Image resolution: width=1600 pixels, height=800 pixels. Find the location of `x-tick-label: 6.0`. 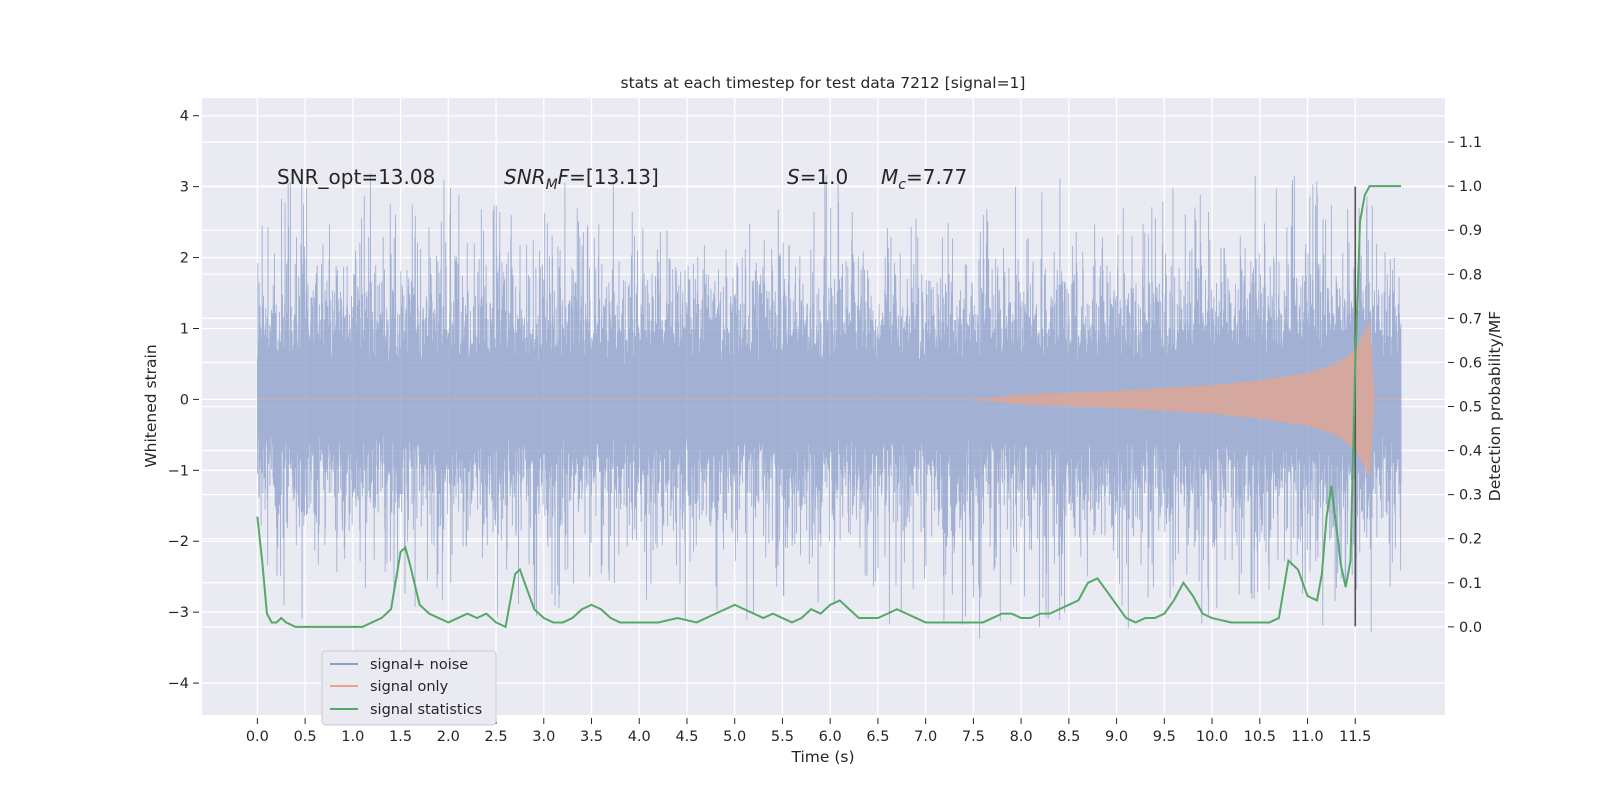

x-tick-label: 6.0 is located at coordinates (830, 737).